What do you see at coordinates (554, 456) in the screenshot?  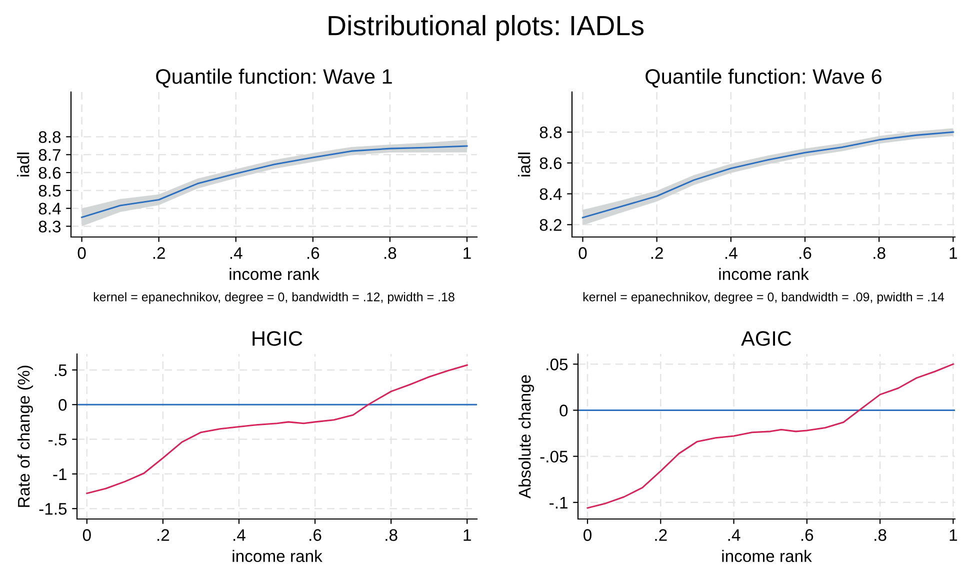 I see `y-tick-label: -.05` at bounding box center [554, 456].